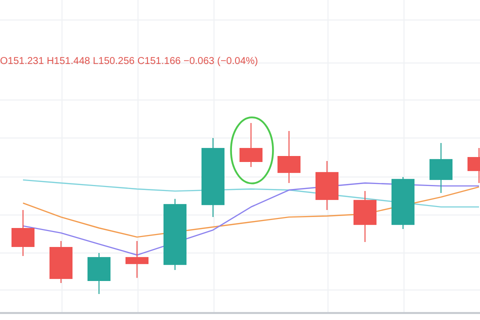 Image resolution: width=480 pixels, height=320 pixels. What do you see at coordinates (129, 61) in the screenshot?
I see `text: O151.231 H151.448 L150.256 C151.166 −0.063 (−0.04%)` at bounding box center [129, 61].